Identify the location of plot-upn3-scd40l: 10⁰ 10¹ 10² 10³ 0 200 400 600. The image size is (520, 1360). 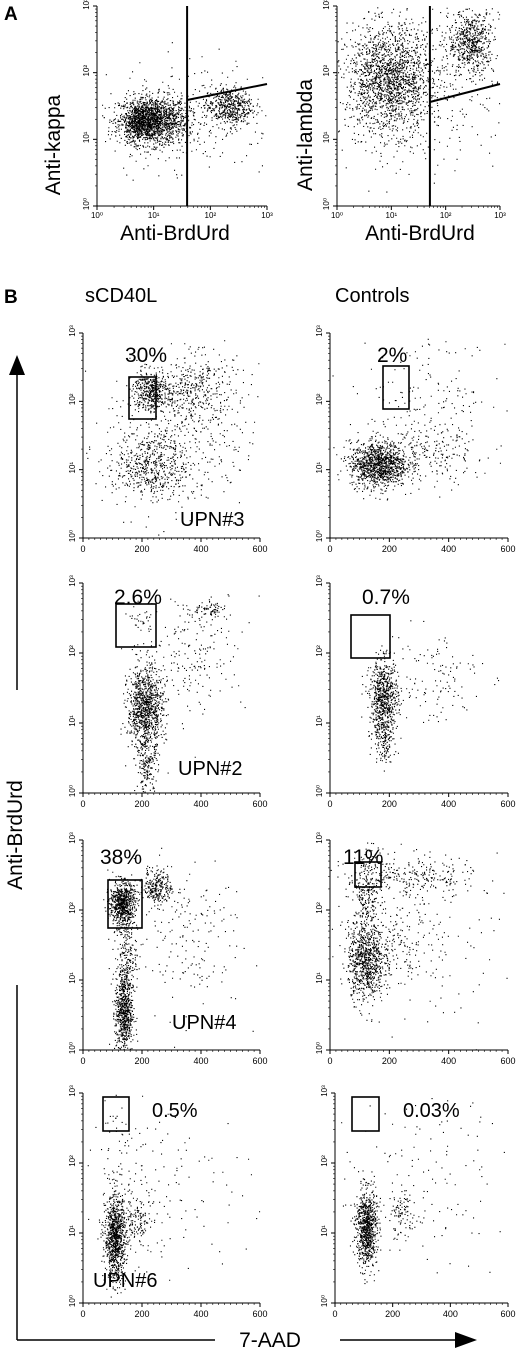
(168, 439).